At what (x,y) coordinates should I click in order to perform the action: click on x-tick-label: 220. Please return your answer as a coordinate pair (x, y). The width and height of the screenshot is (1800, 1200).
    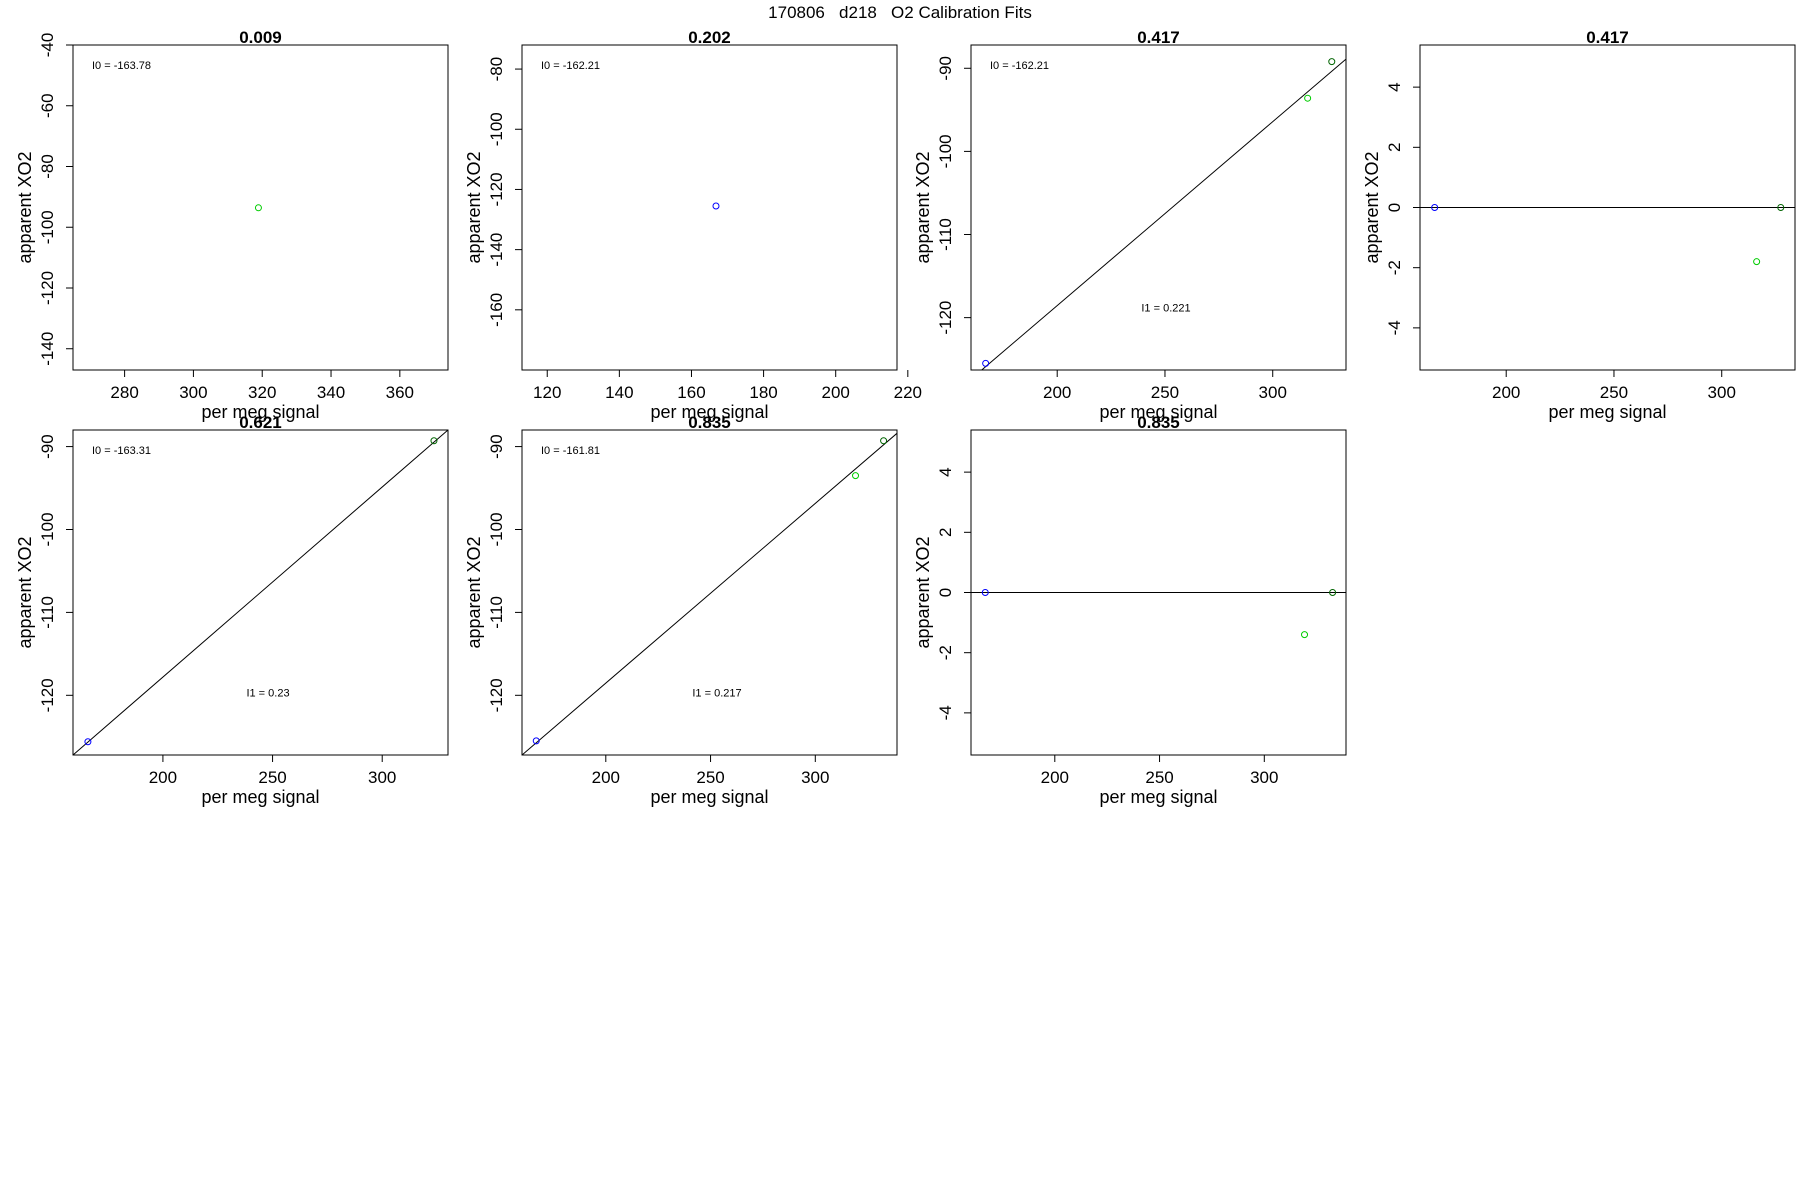
    Looking at the image, I should click on (908, 392).